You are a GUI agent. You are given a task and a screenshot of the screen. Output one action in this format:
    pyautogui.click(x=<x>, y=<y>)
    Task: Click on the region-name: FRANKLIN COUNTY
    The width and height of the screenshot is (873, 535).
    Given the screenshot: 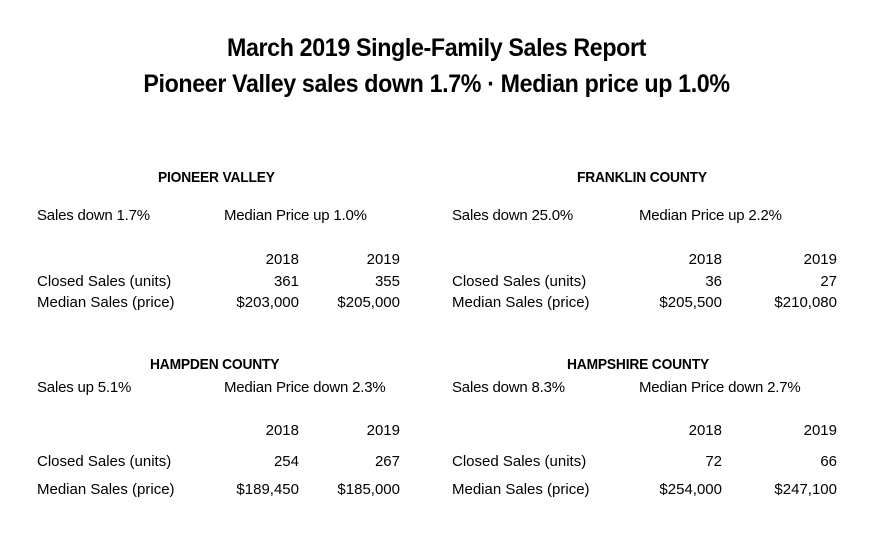 What is the action you would take?
    pyautogui.click(x=642, y=177)
    